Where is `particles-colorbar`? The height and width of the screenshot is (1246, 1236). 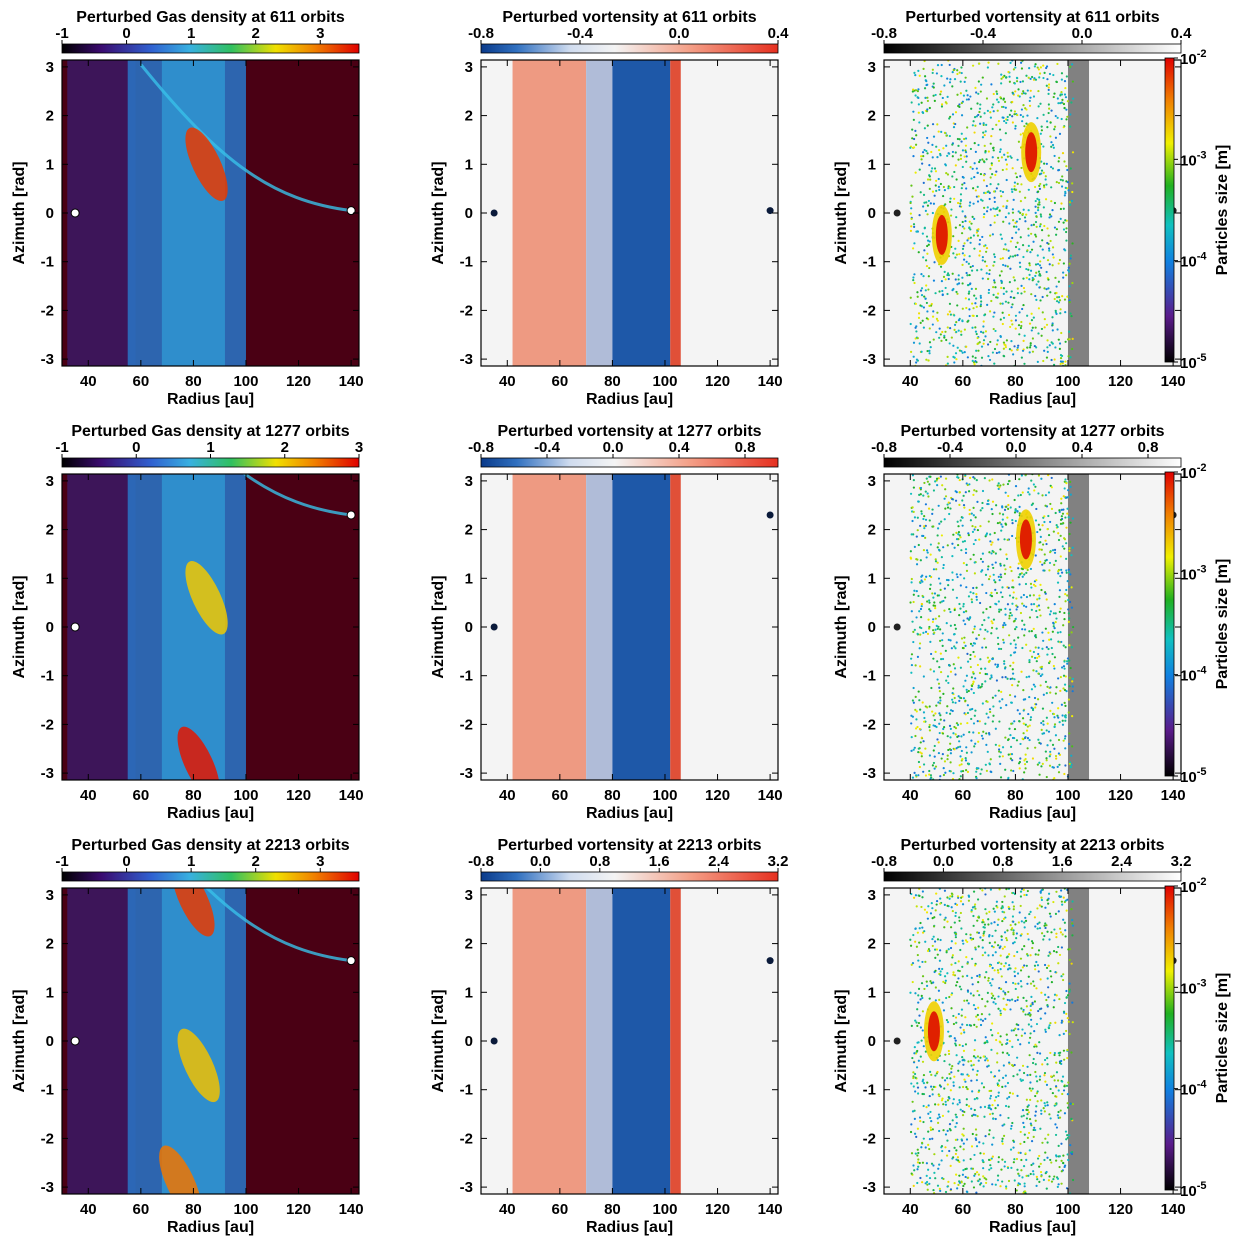 particles-colorbar is located at coordinates (1032, 462).